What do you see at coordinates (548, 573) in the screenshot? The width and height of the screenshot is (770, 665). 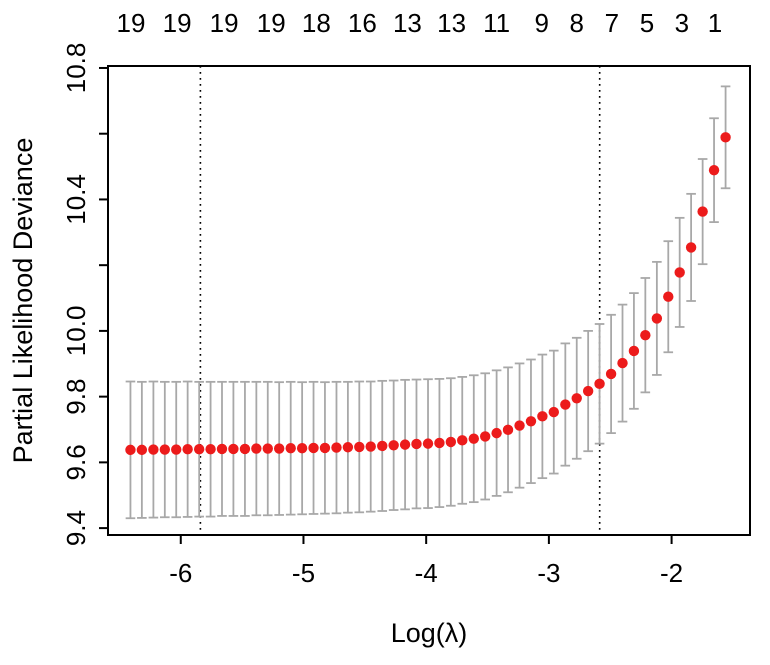 I see `x-tick-label: -3` at bounding box center [548, 573].